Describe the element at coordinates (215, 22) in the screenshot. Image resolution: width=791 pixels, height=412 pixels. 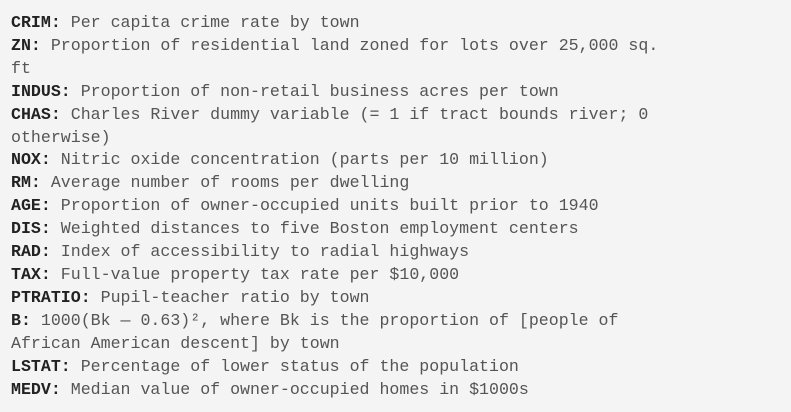
I see `desc-crim: Per capita crime rate by town` at that location.